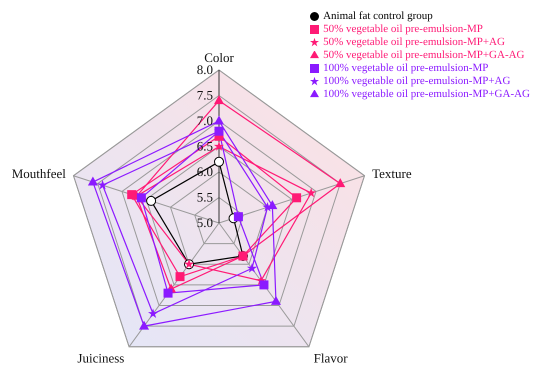 This screenshot has height=378, width=550. What do you see at coordinates (100, 358) in the screenshot?
I see `spoke-label: Juiciness` at bounding box center [100, 358].